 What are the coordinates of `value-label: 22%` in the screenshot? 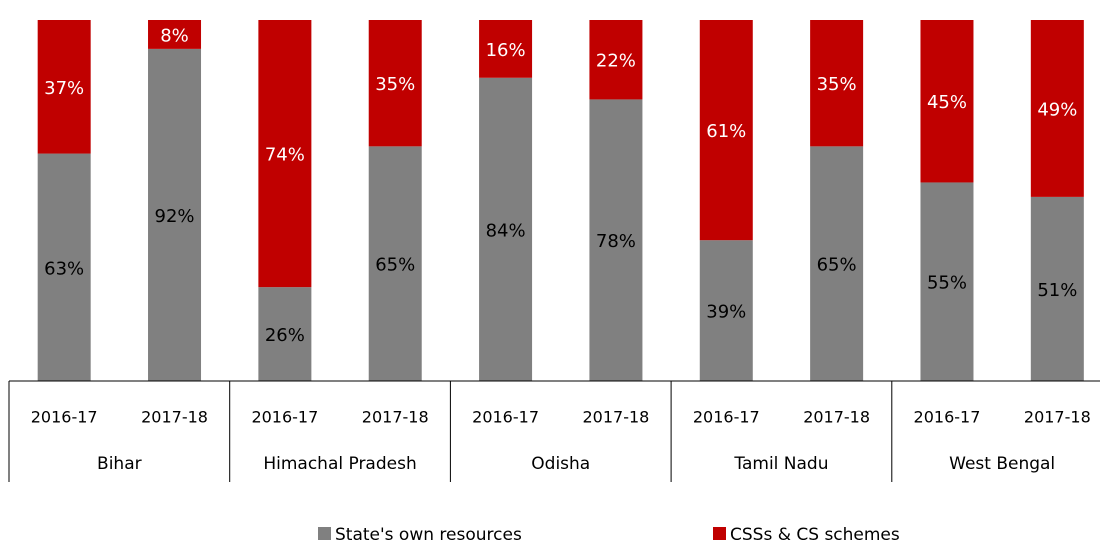 It's located at (616, 61).